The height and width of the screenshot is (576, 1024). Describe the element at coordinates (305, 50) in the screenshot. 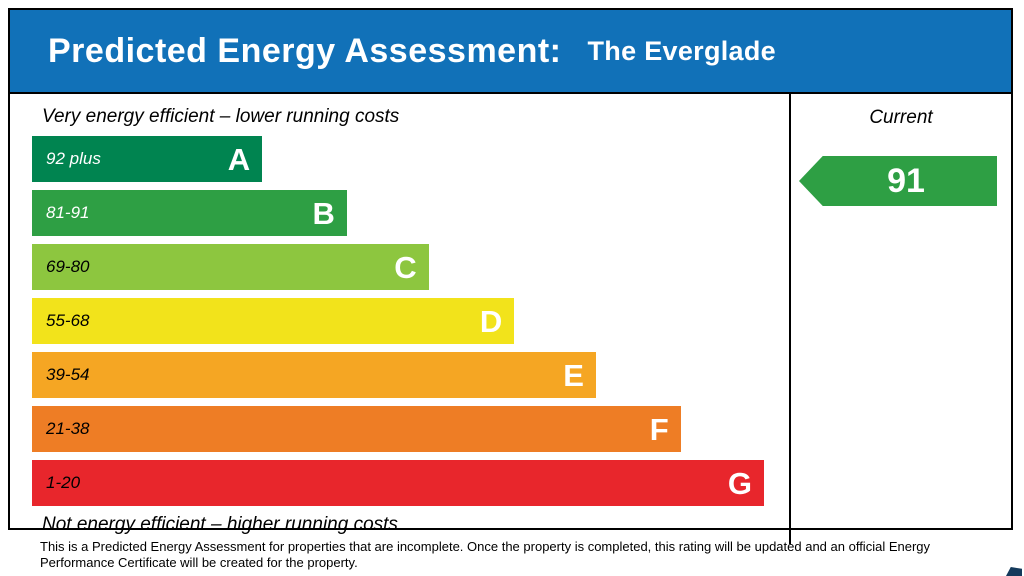

I see `page-title: Predicted Energy Assessment:` at that location.